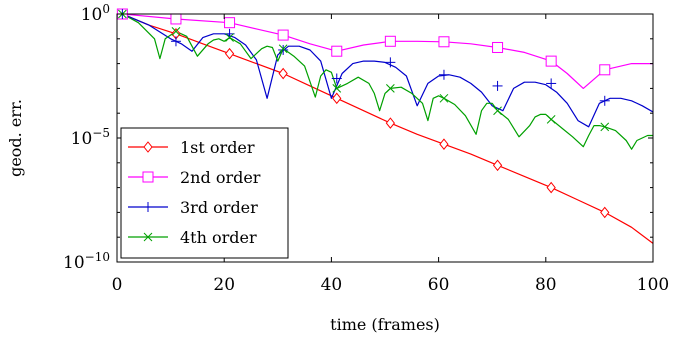 The image size is (686, 342). What do you see at coordinates (546, 285) in the screenshot?
I see `x-tick-label: 80` at bounding box center [546, 285].